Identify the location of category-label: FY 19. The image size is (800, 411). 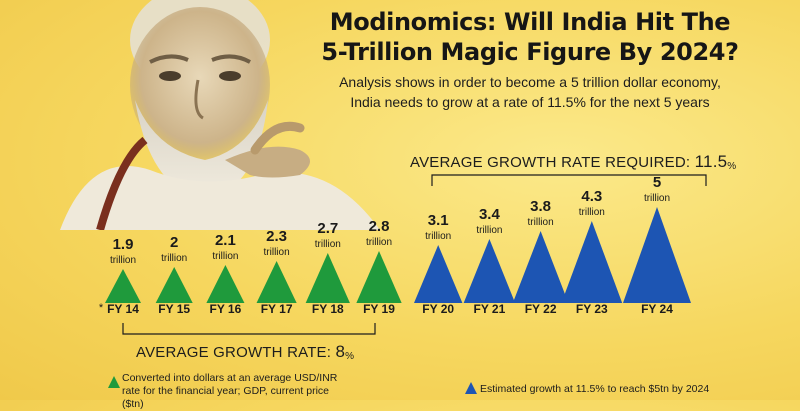
(379, 309).